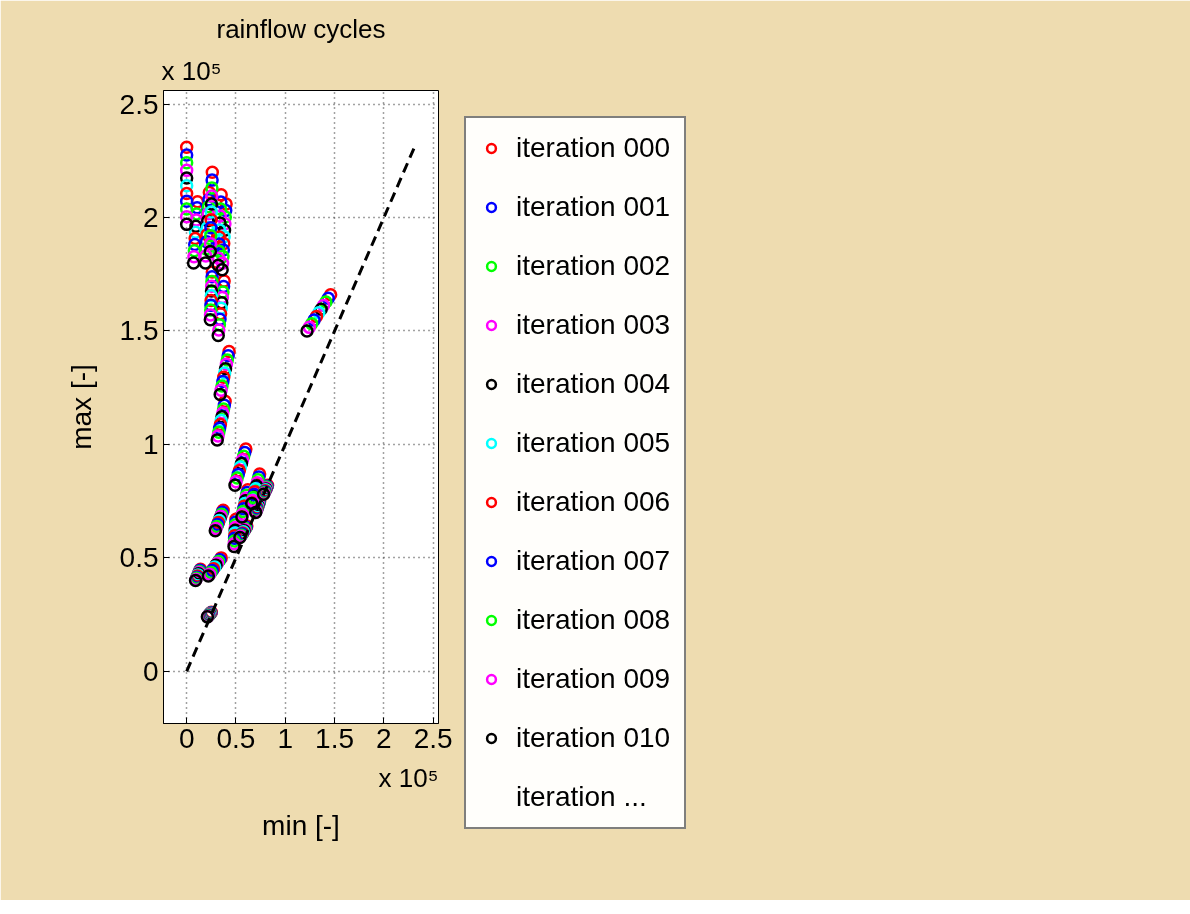 The image size is (1190, 914). What do you see at coordinates (433, 738) in the screenshot?
I see `x-tick-label: 2.5` at bounding box center [433, 738].